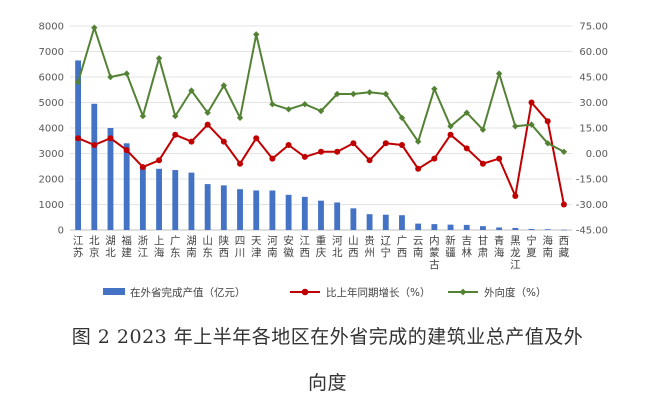 The width and height of the screenshot is (655, 406). What do you see at coordinates (466, 247) in the screenshot?
I see `category-label: 吉林` at bounding box center [466, 247].